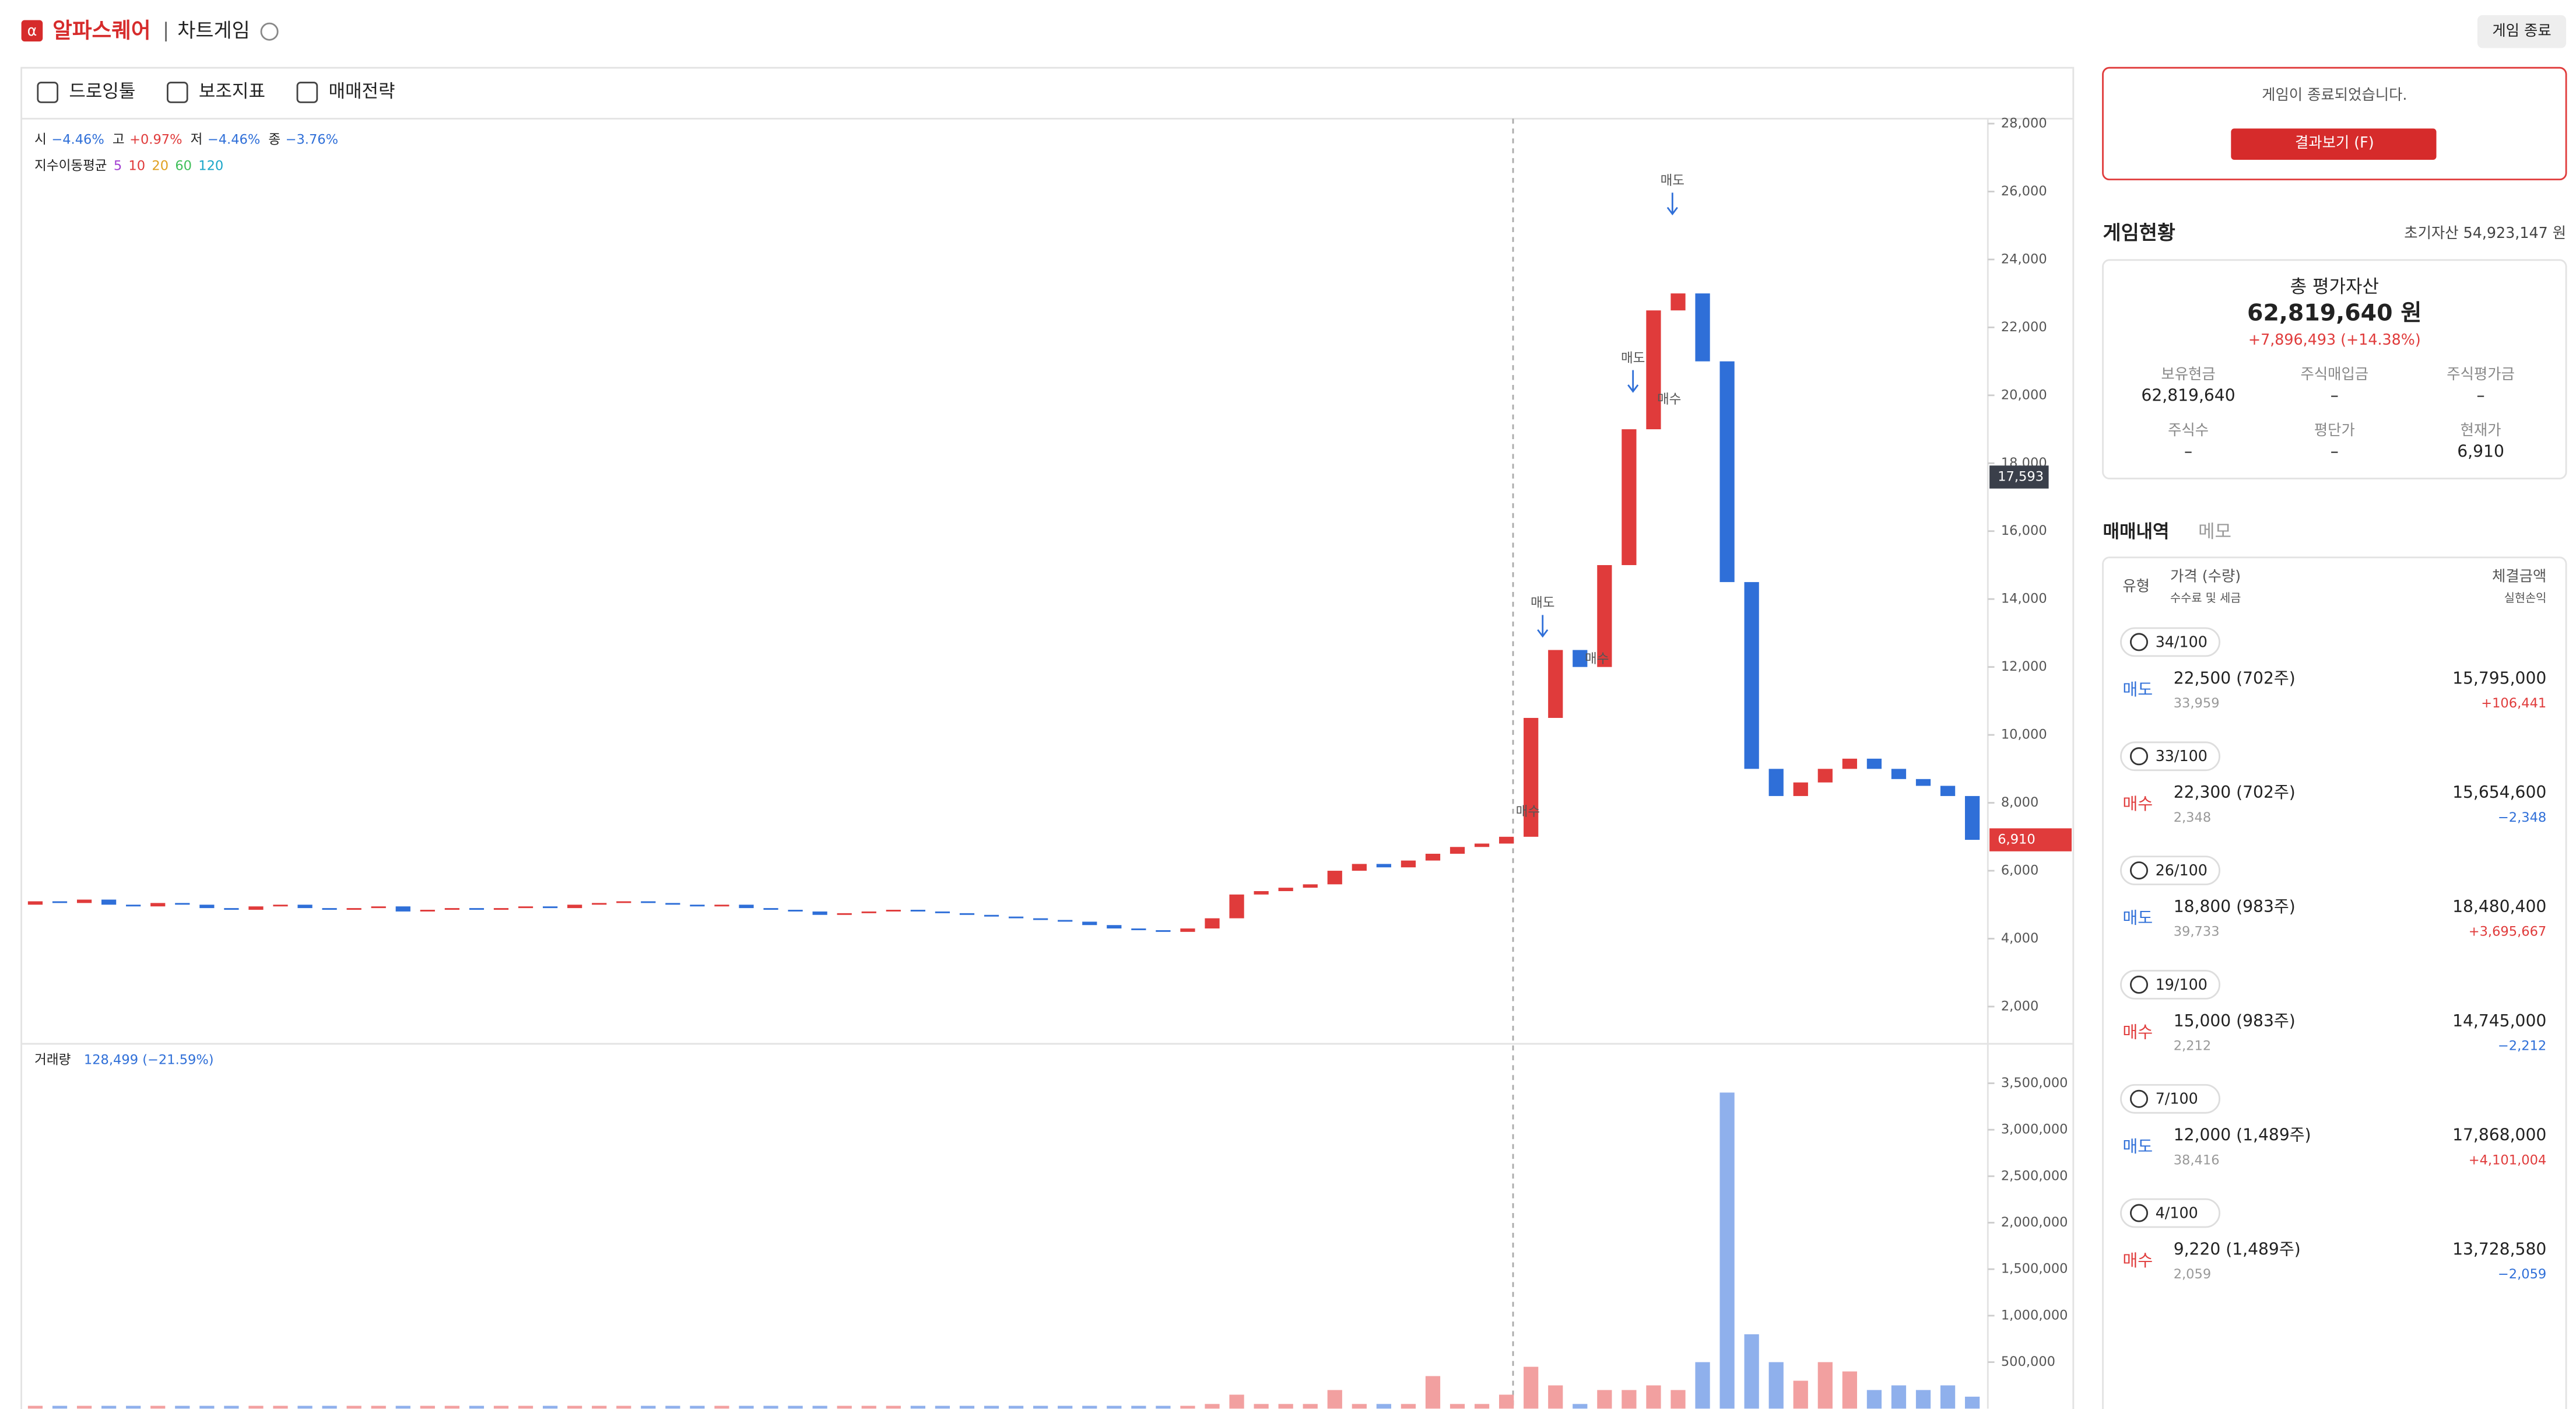 This screenshot has width=2576, height=1409. I want to click on ohlc-value: −3.76%, so click(312, 140).